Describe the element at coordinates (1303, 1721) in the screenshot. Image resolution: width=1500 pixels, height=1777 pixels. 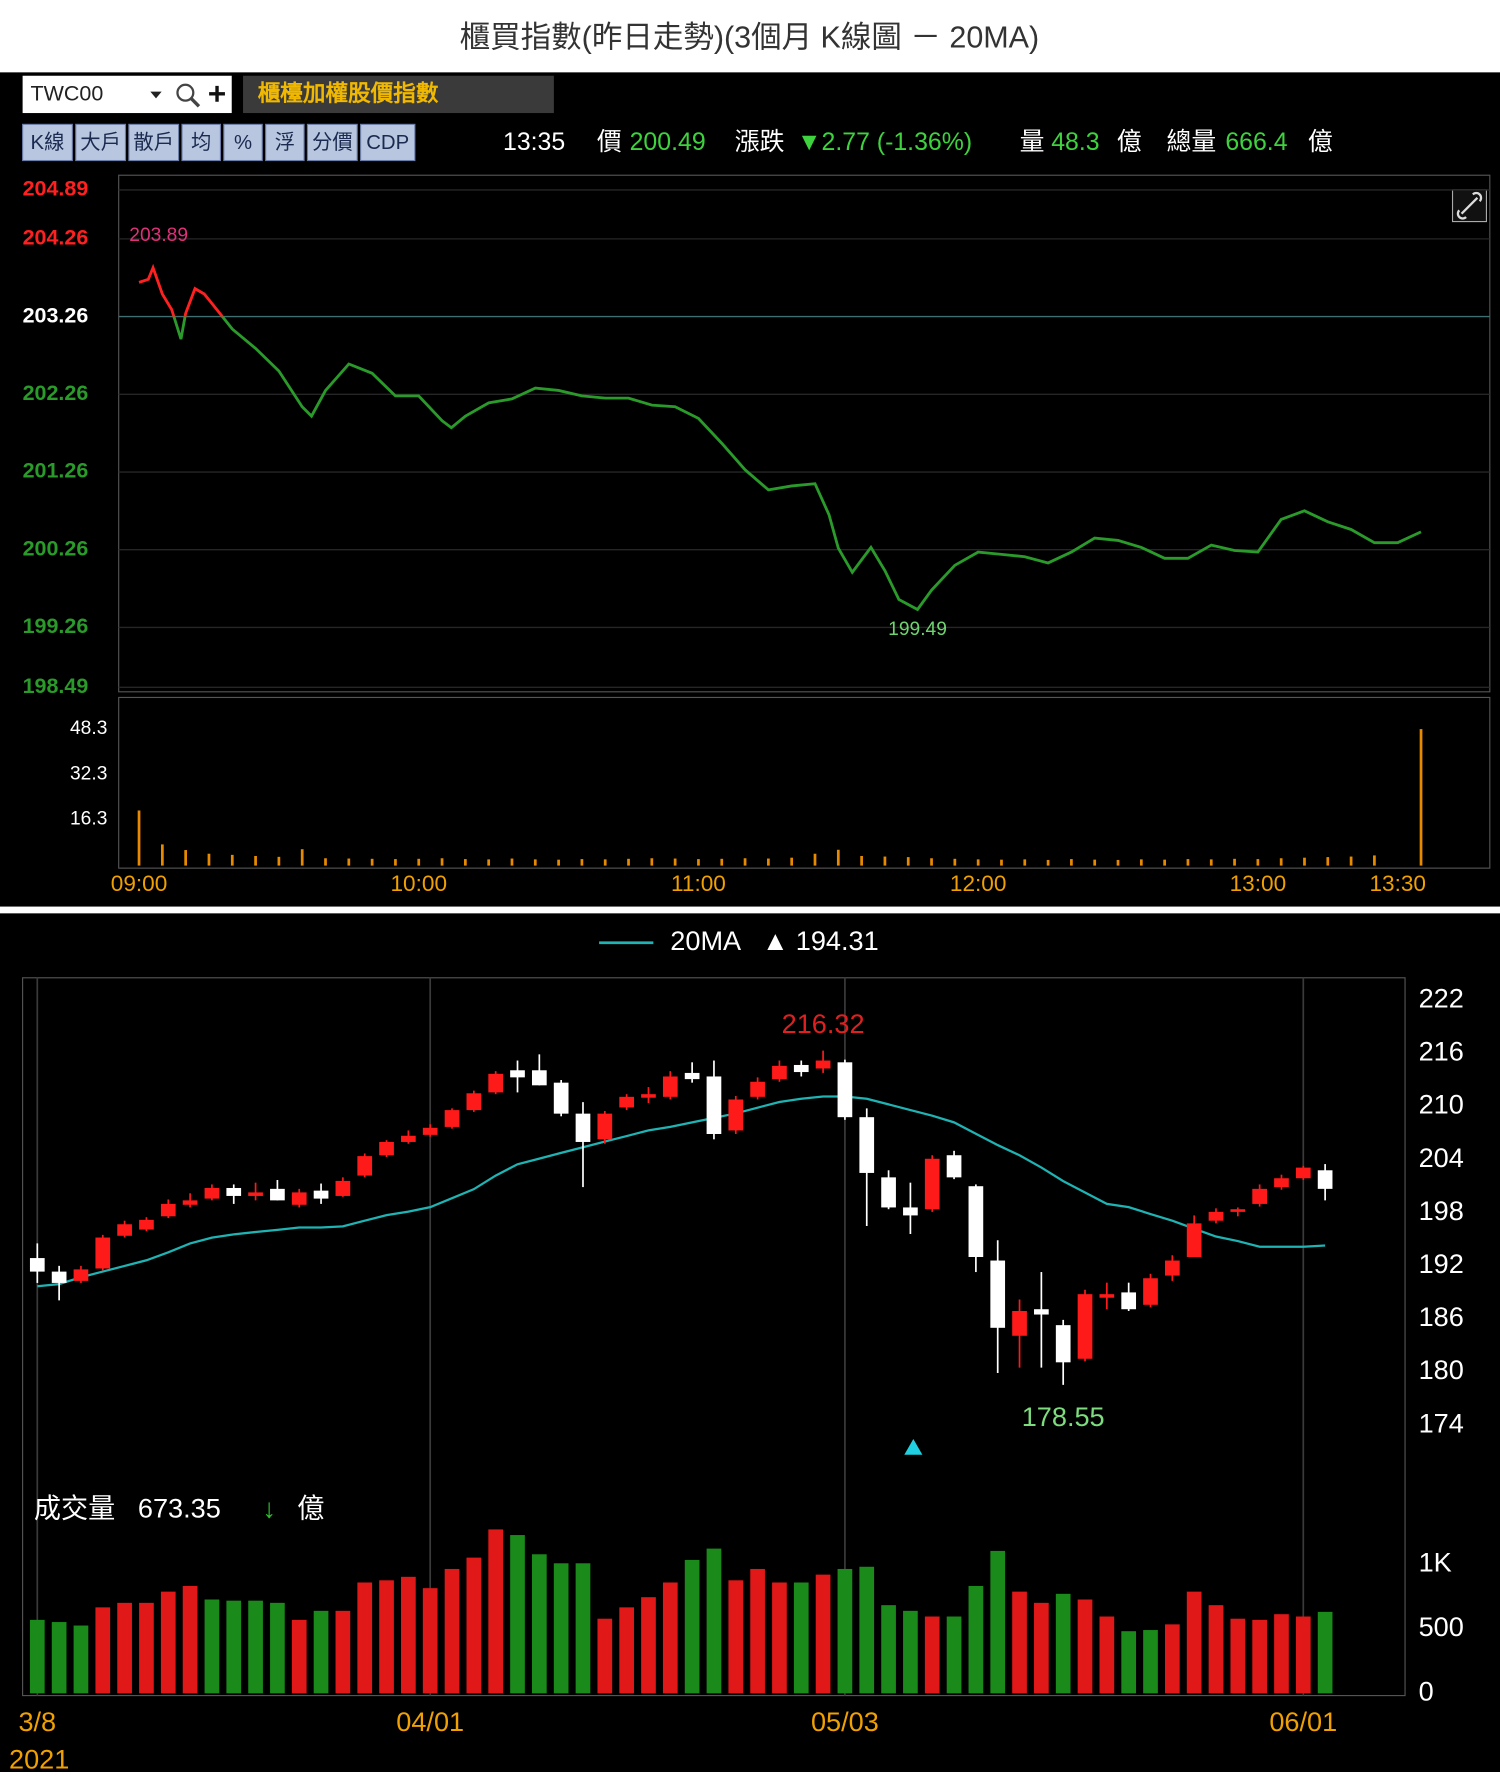
I see `x-tick-label: 06/01` at that location.